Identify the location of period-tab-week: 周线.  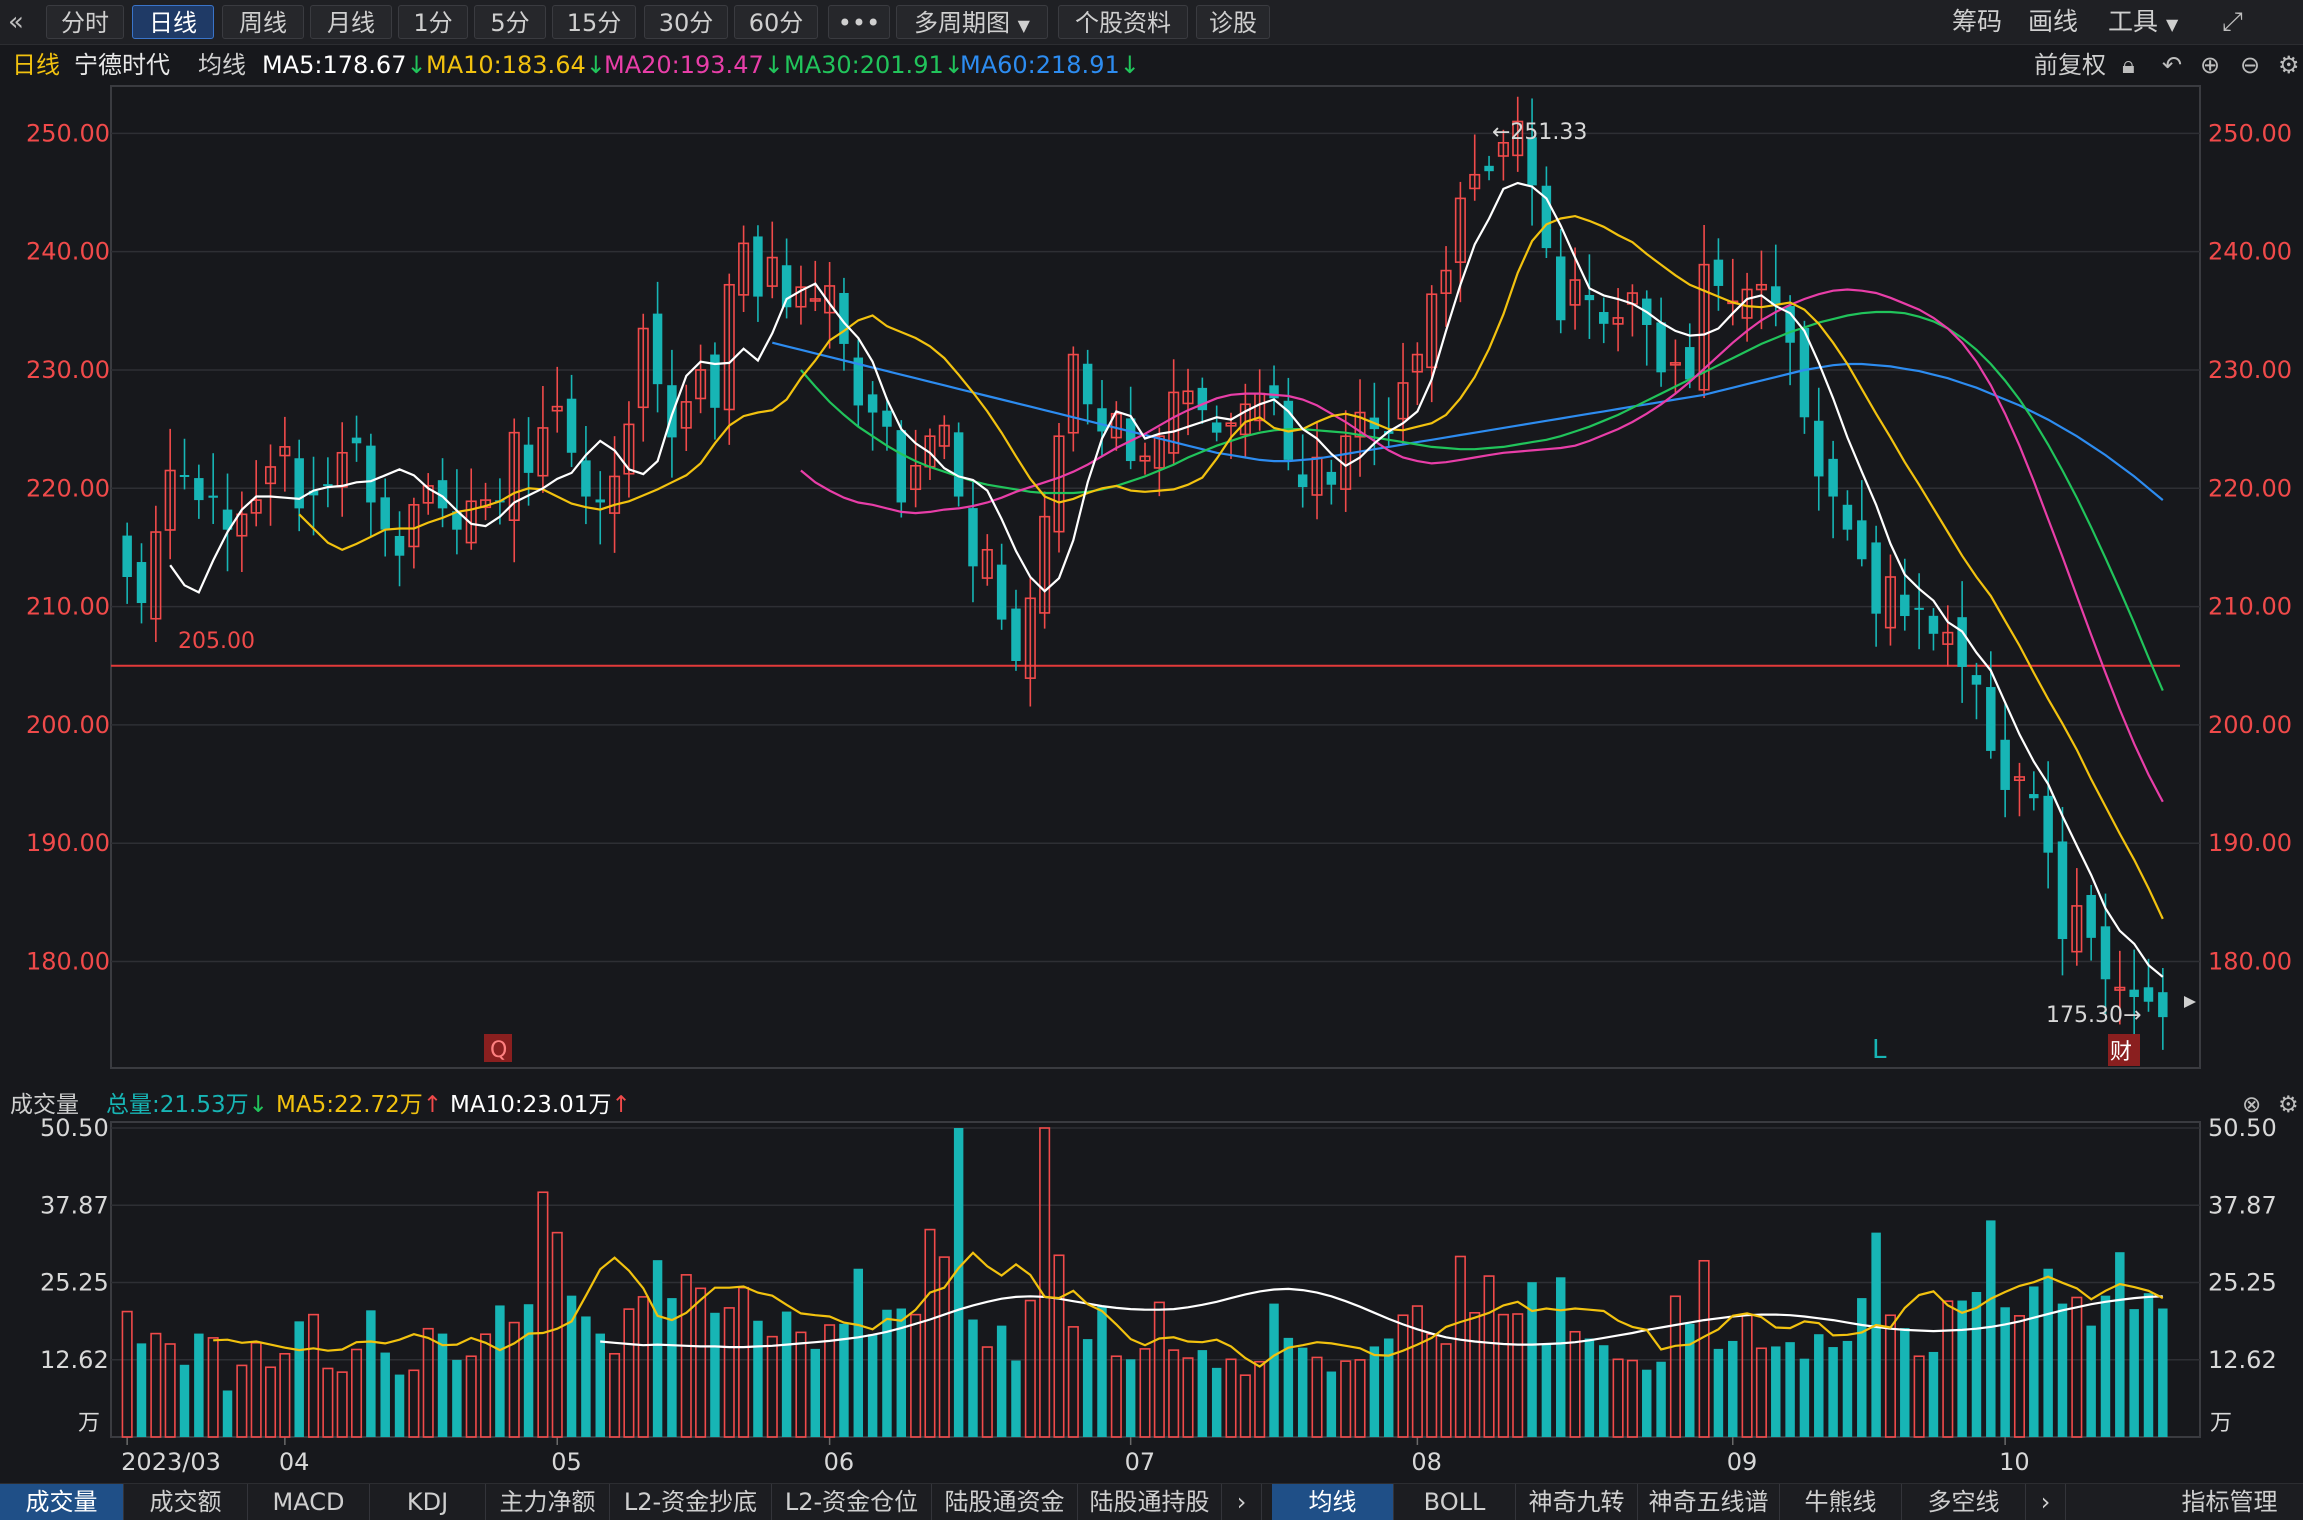
(263, 22).